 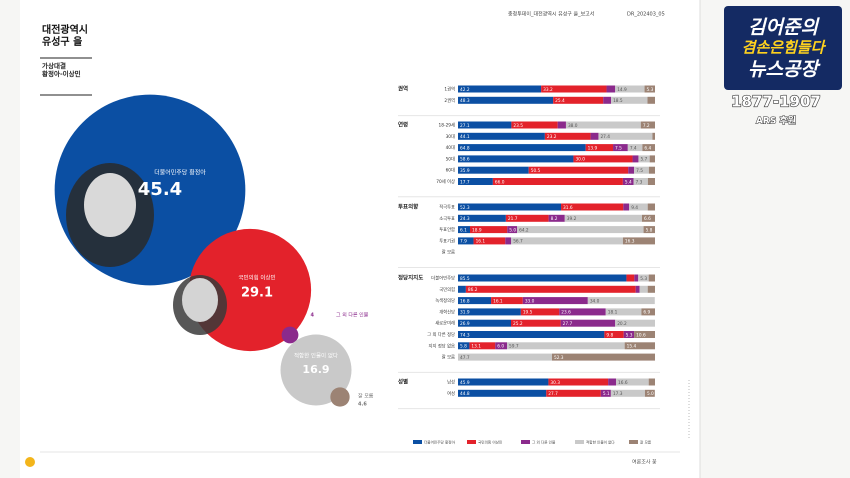 I want to click on data-label: 66.0, so click(x=500, y=182).